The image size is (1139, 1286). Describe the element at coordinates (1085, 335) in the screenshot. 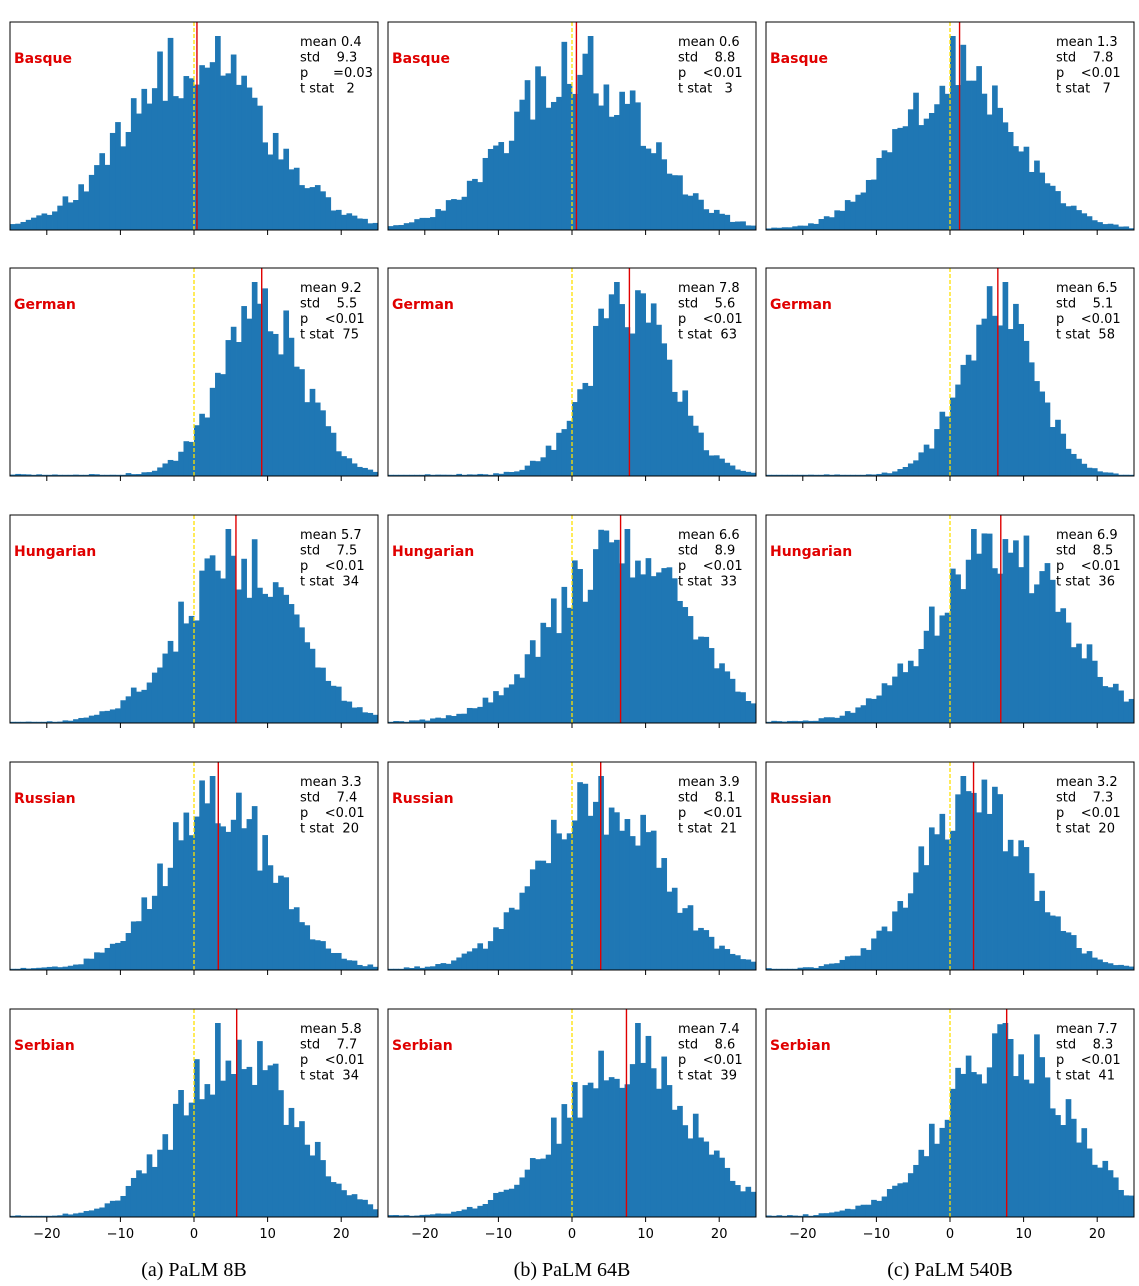

I see `stat-line: t stat 58` at that location.